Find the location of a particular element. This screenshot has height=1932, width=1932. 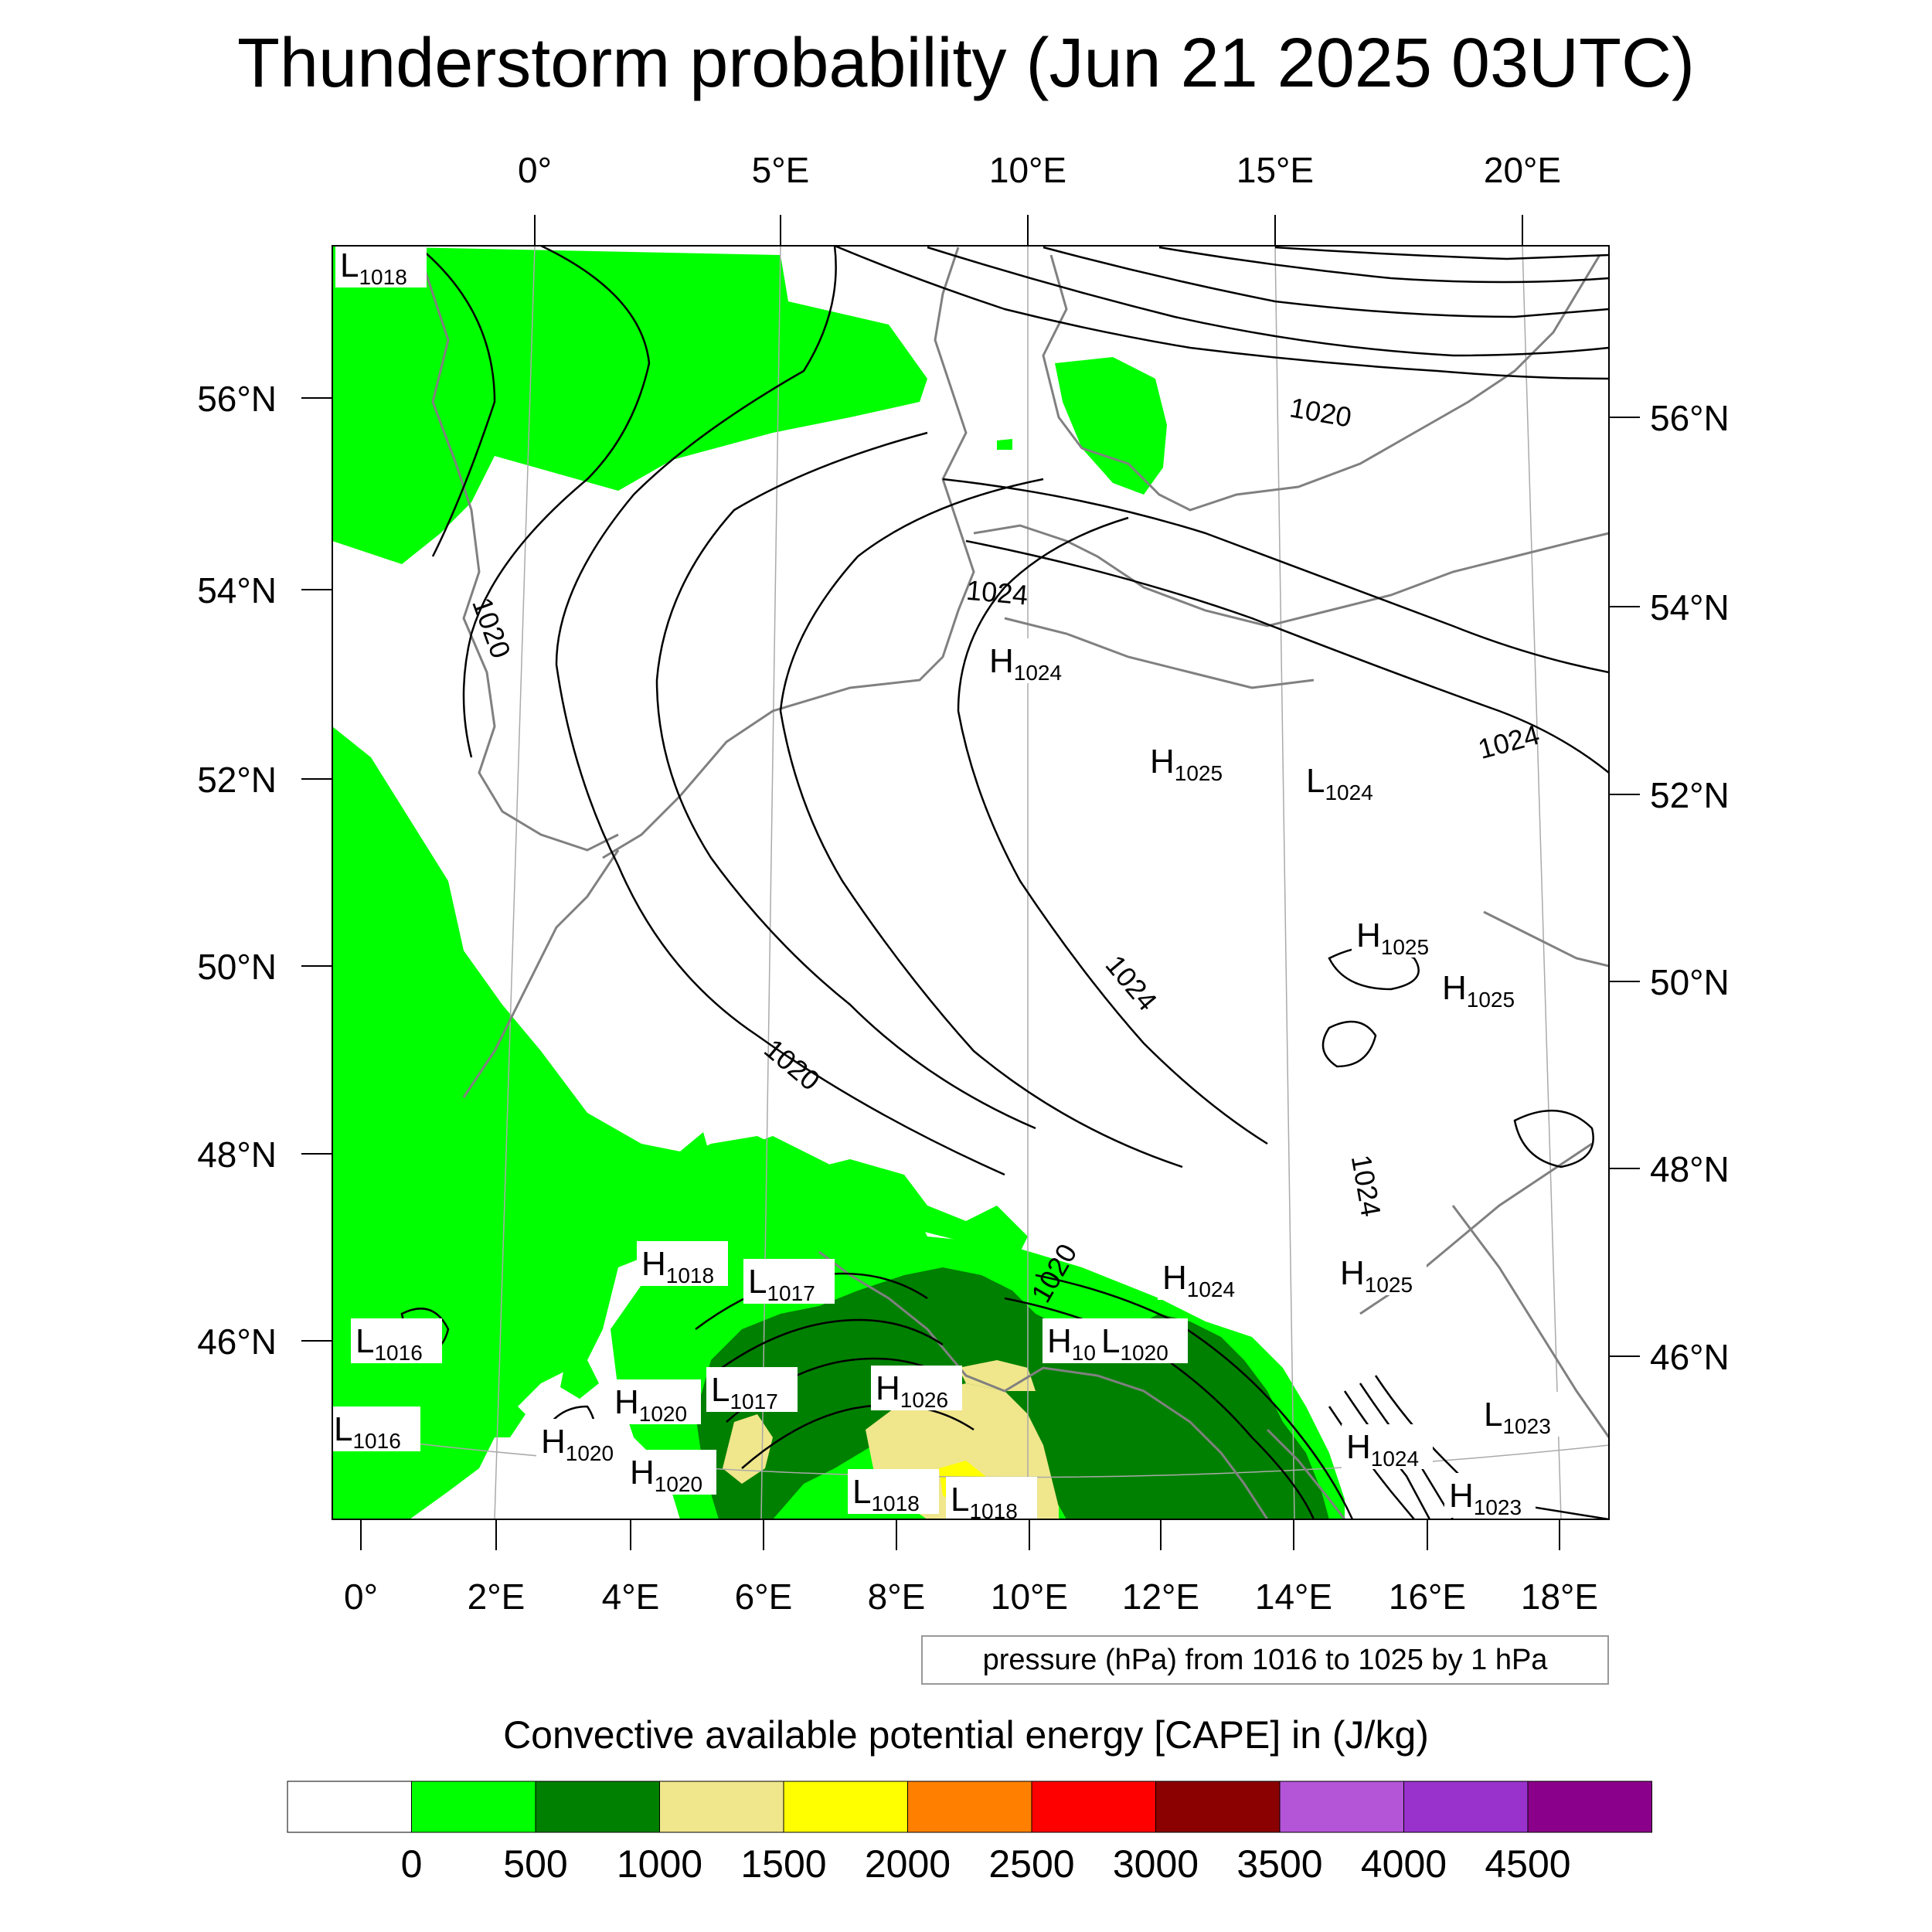

right-latitude-labels: 56°N 54°N 52°N 50°N 48°N 46°N is located at coordinates (1690, 887).